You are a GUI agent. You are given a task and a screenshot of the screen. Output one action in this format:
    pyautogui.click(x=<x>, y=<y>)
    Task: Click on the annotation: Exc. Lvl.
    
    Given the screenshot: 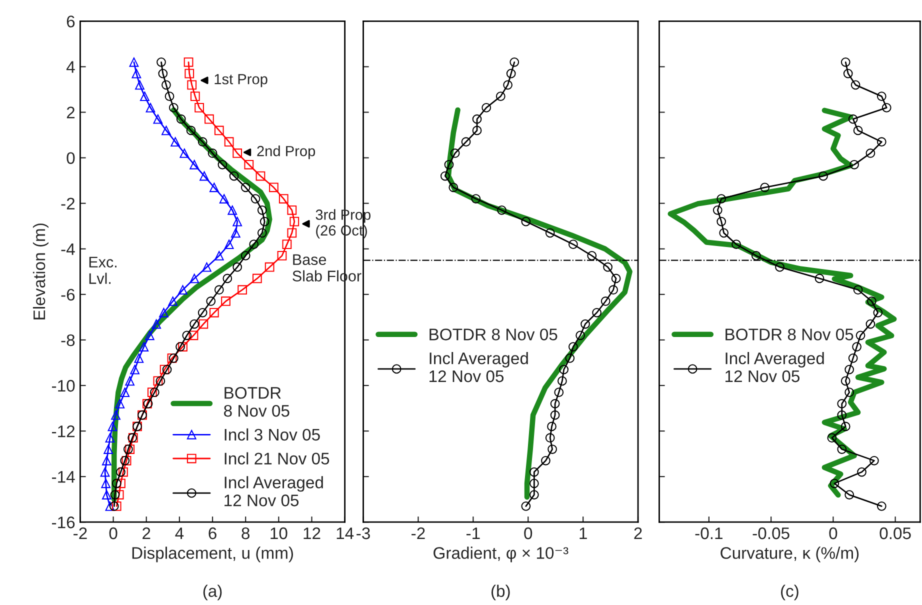 What is the action you would take?
    pyautogui.click(x=102, y=270)
    